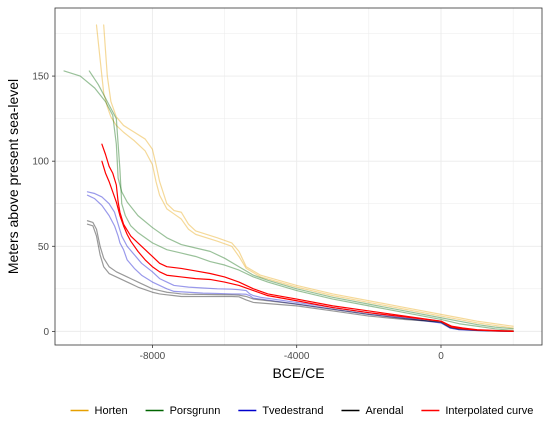 The image size is (548, 440). I want to click on legend-item-porsgrunn: Porsgrunn, so click(183, 411).